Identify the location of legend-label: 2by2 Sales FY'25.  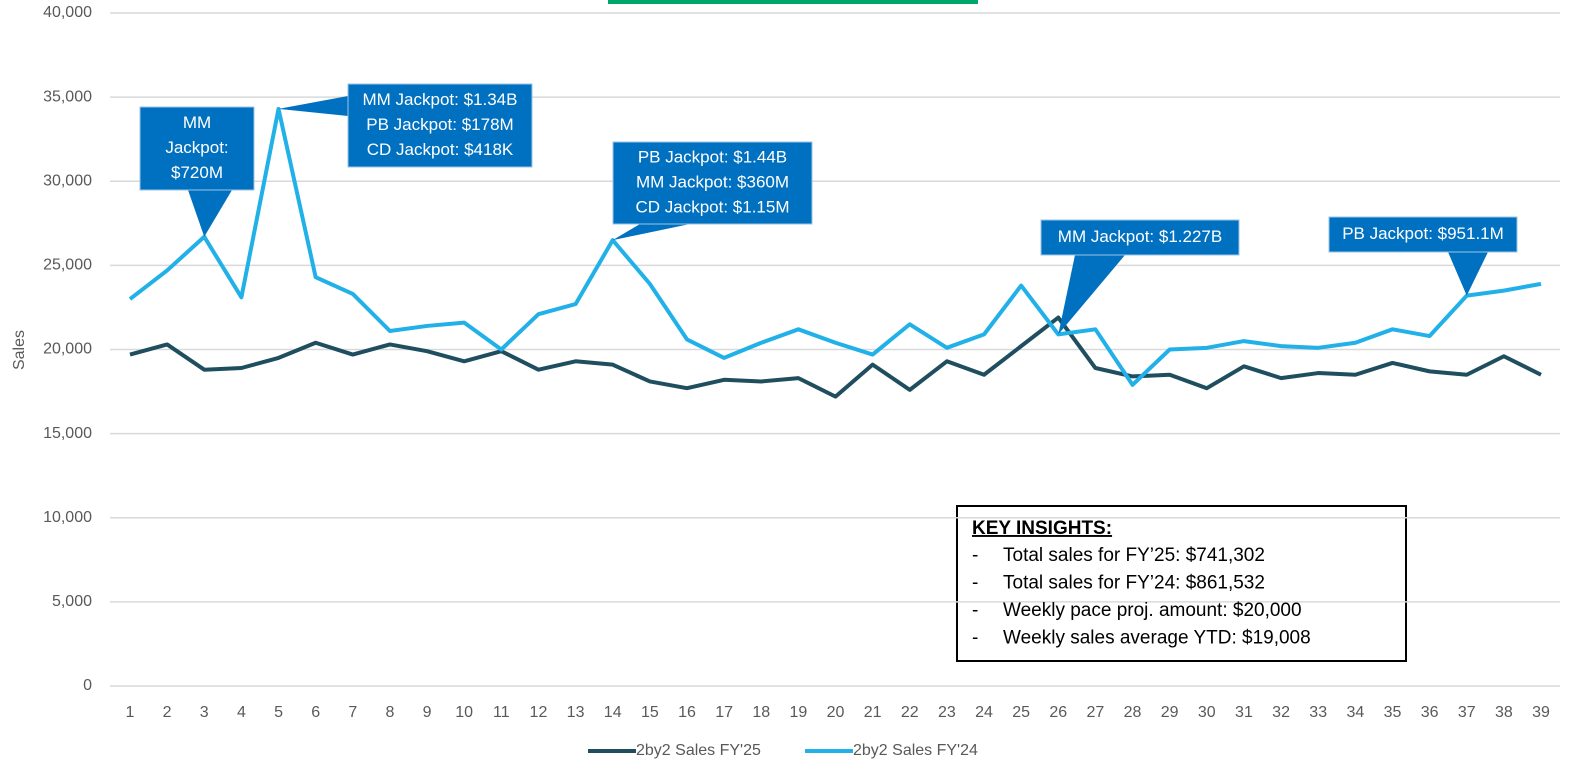
(698, 750).